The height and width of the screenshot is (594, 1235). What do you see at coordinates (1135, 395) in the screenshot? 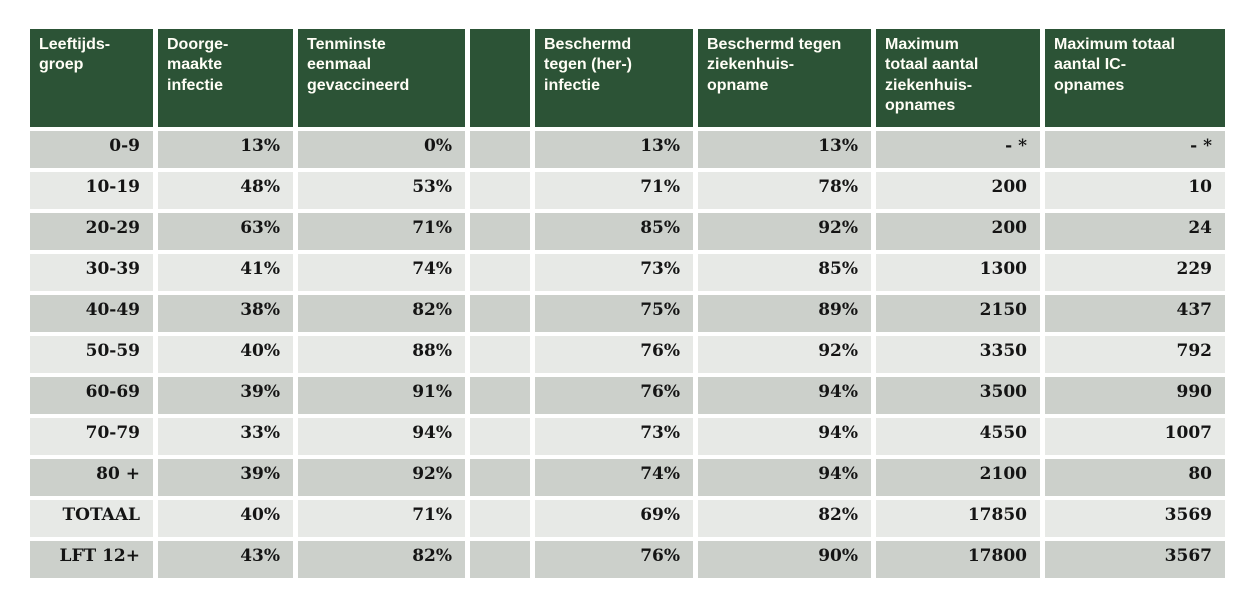
I see `value-cell: 990` at bounding box center [1135, 395].